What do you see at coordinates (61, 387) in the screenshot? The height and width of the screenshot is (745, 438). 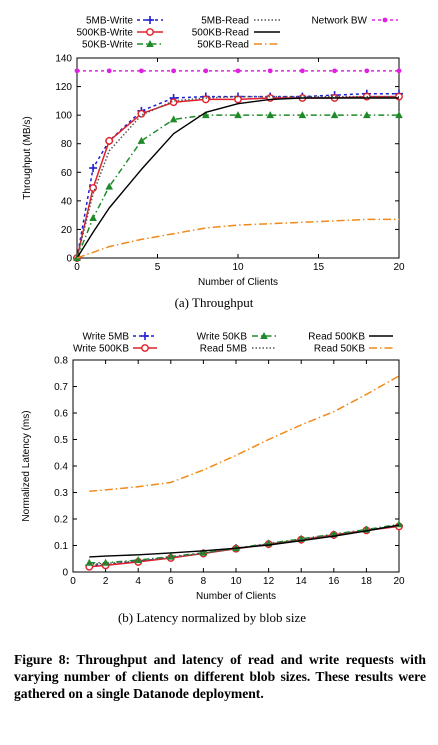 I see `y-tick-label: 0.7` at bounding box center [61, 387].